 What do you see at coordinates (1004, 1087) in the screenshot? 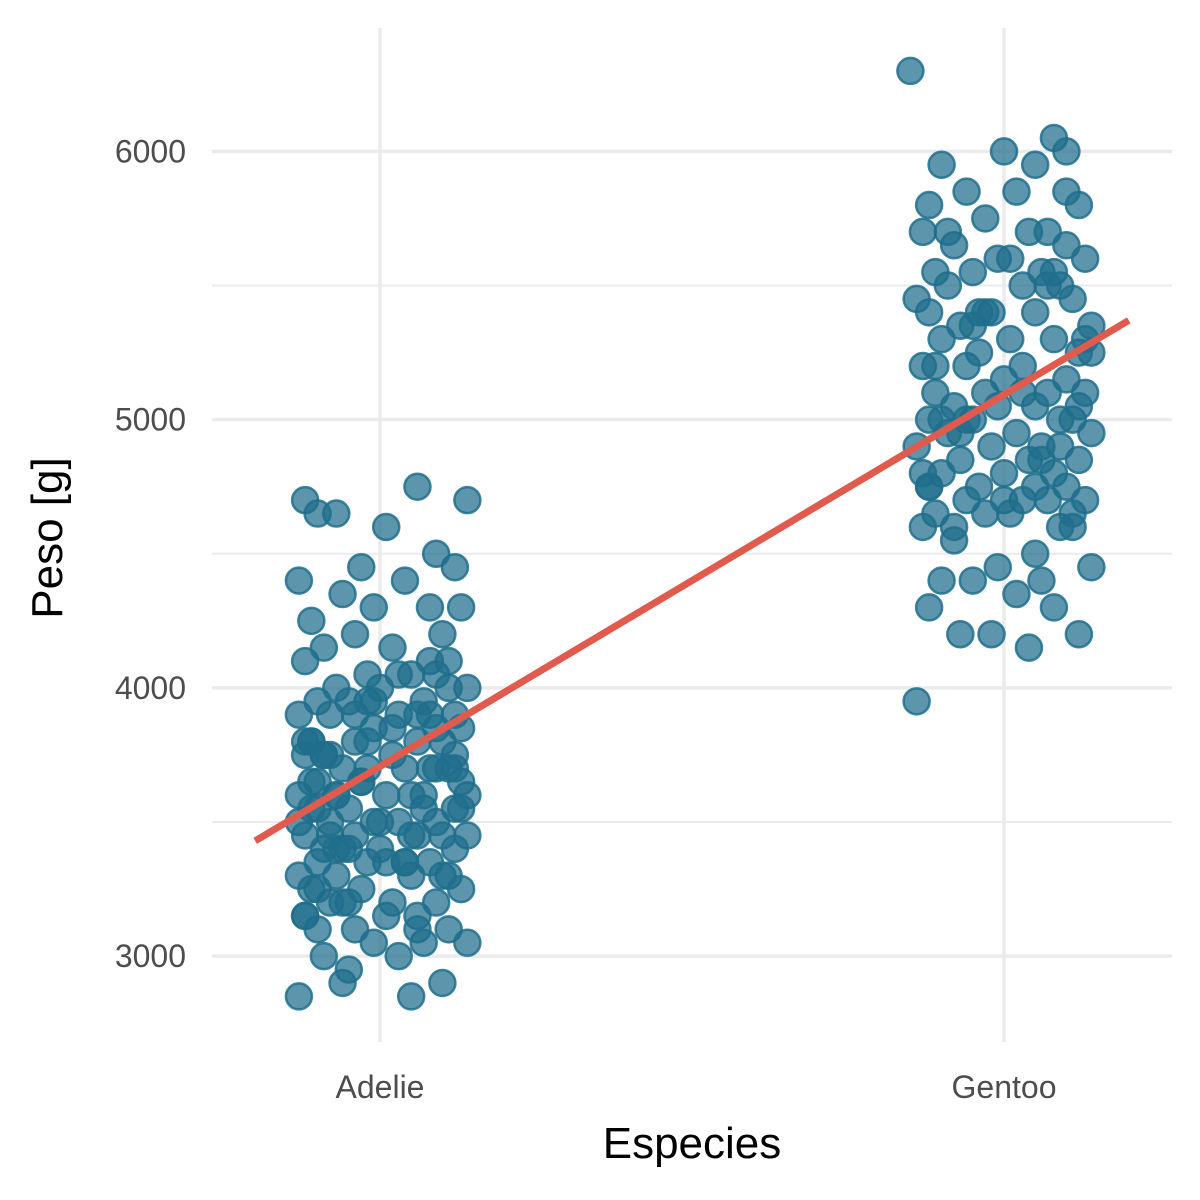
I see `x-tick-label: Gentoo` at bounding box center [1004, 1087].